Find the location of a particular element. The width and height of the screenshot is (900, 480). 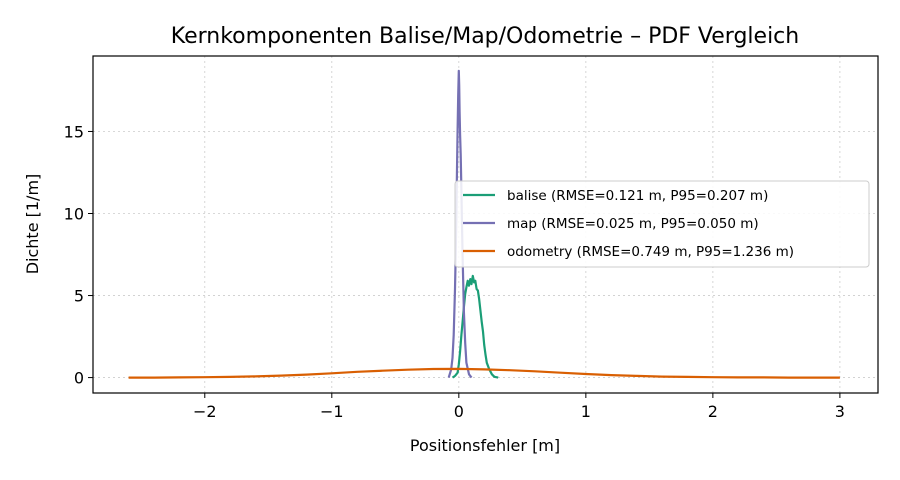

x-tick-label: 3 is located at coordinates (840, 411).